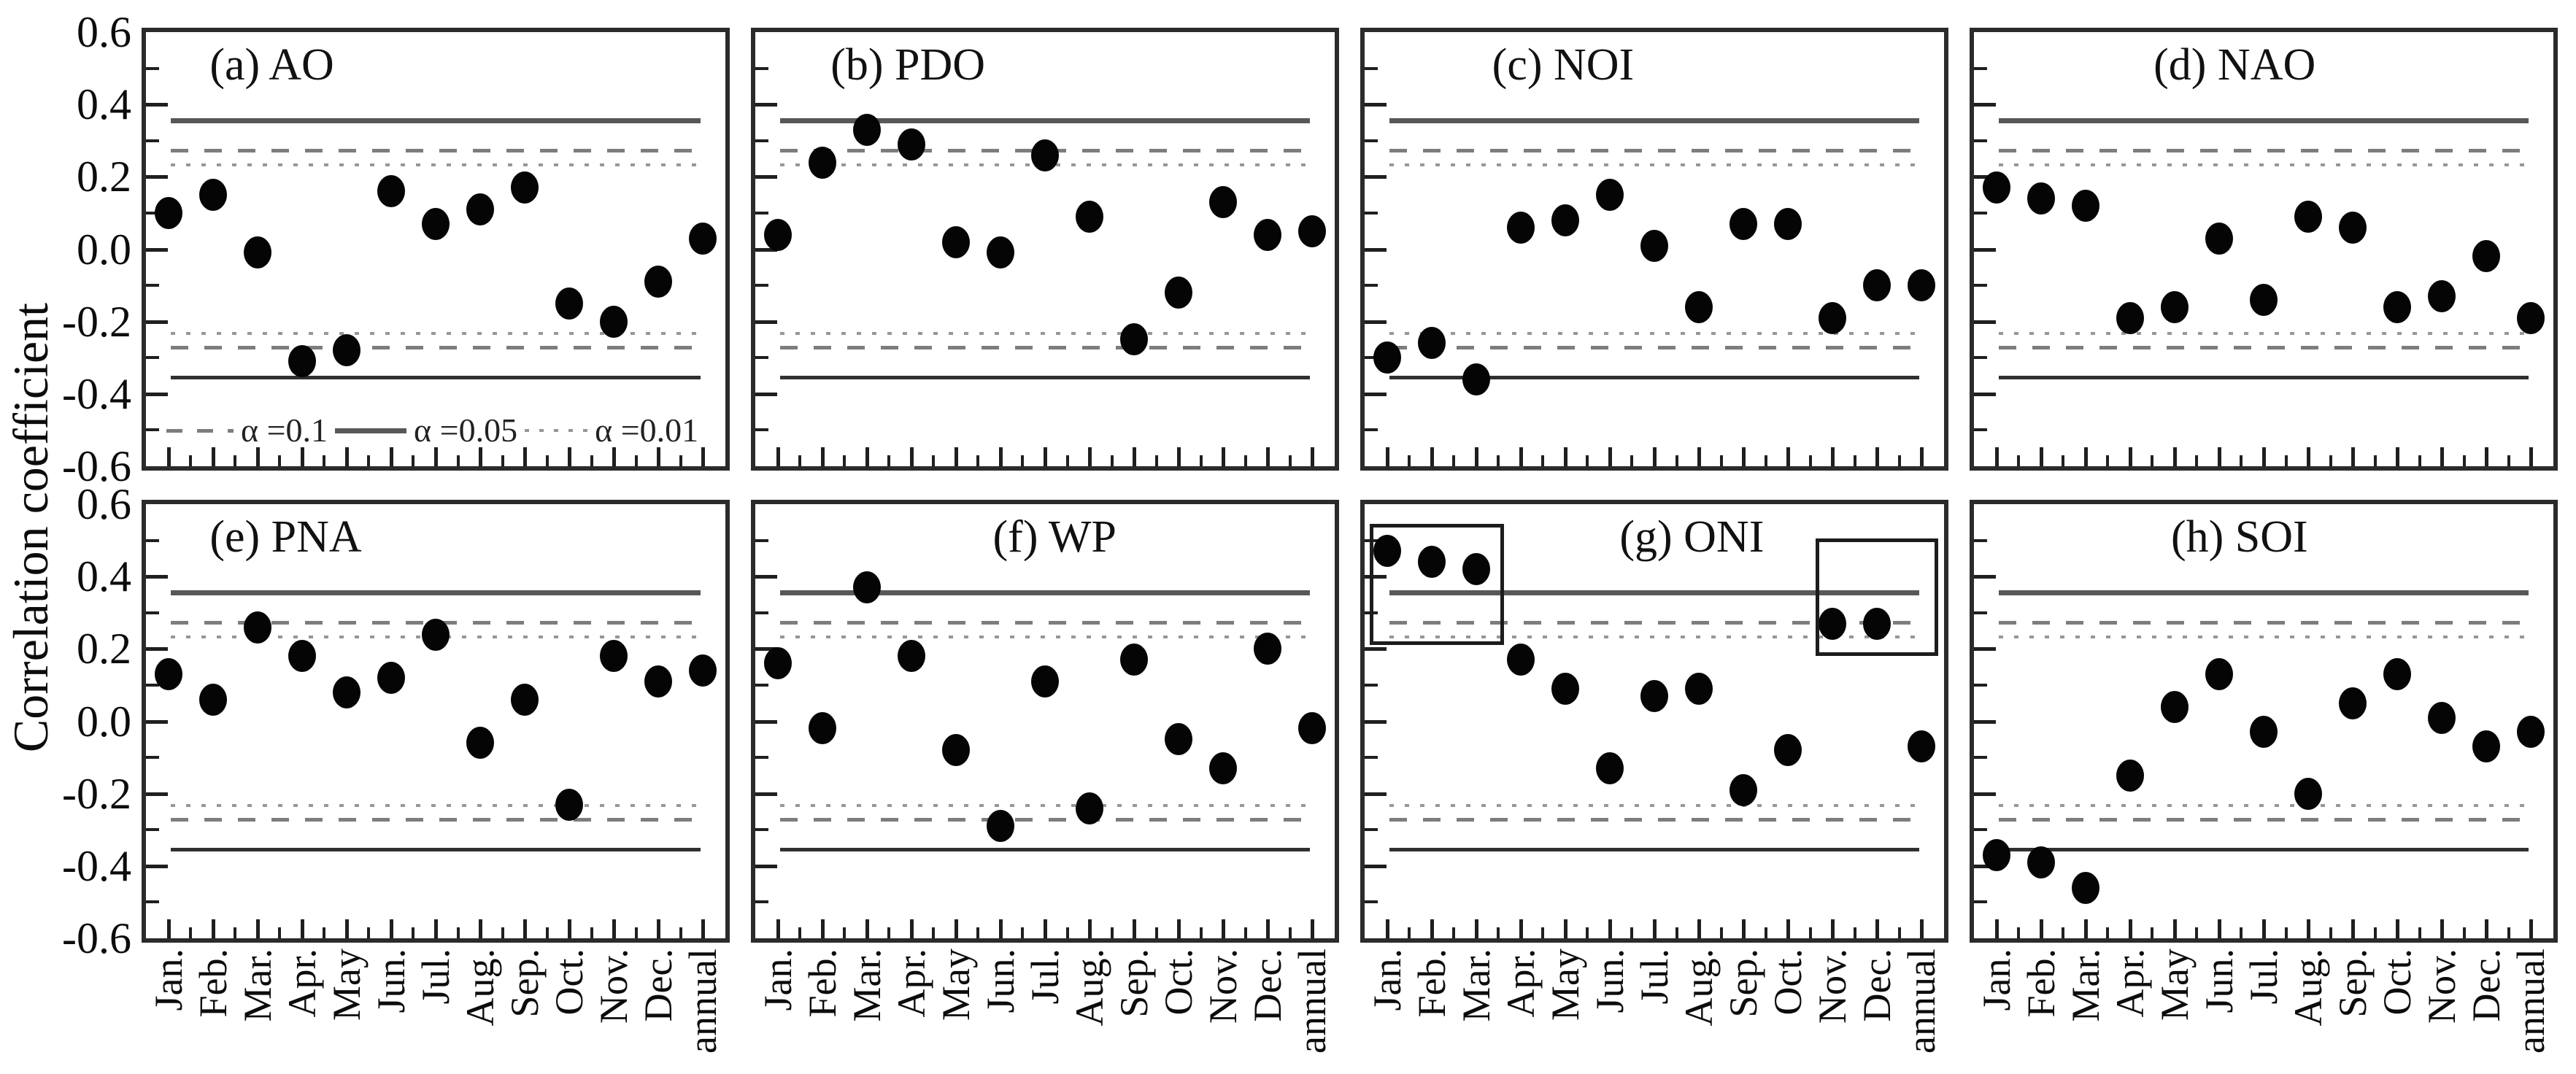 This screenshot has height=1074, width=2576. What do you see at coordinates (1437, 585) in the screenshot?
I see `highlight-box` at bounding box center [1437, 585].